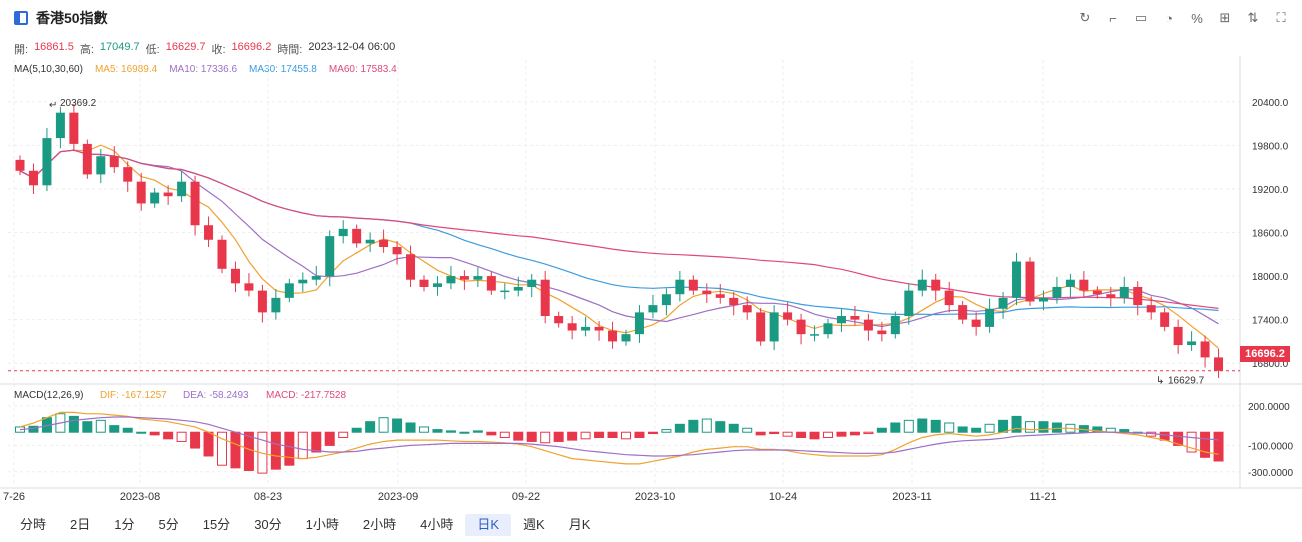  I want to click on timeframe-tab: 5分, so click(168, 524).